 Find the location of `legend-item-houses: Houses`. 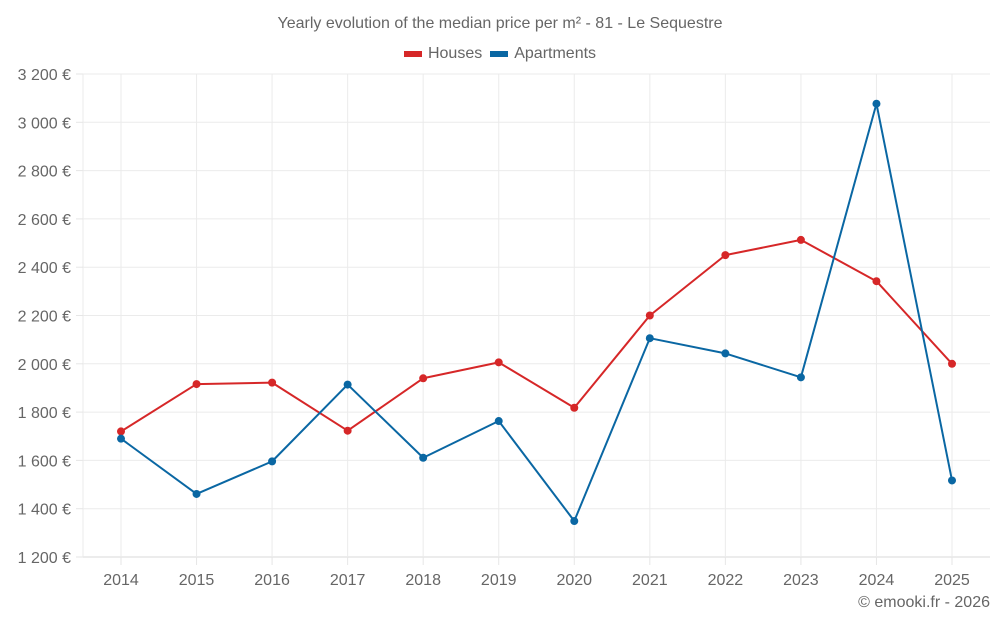

legend-item-houses: Houses is located at coordinates (443, 54).